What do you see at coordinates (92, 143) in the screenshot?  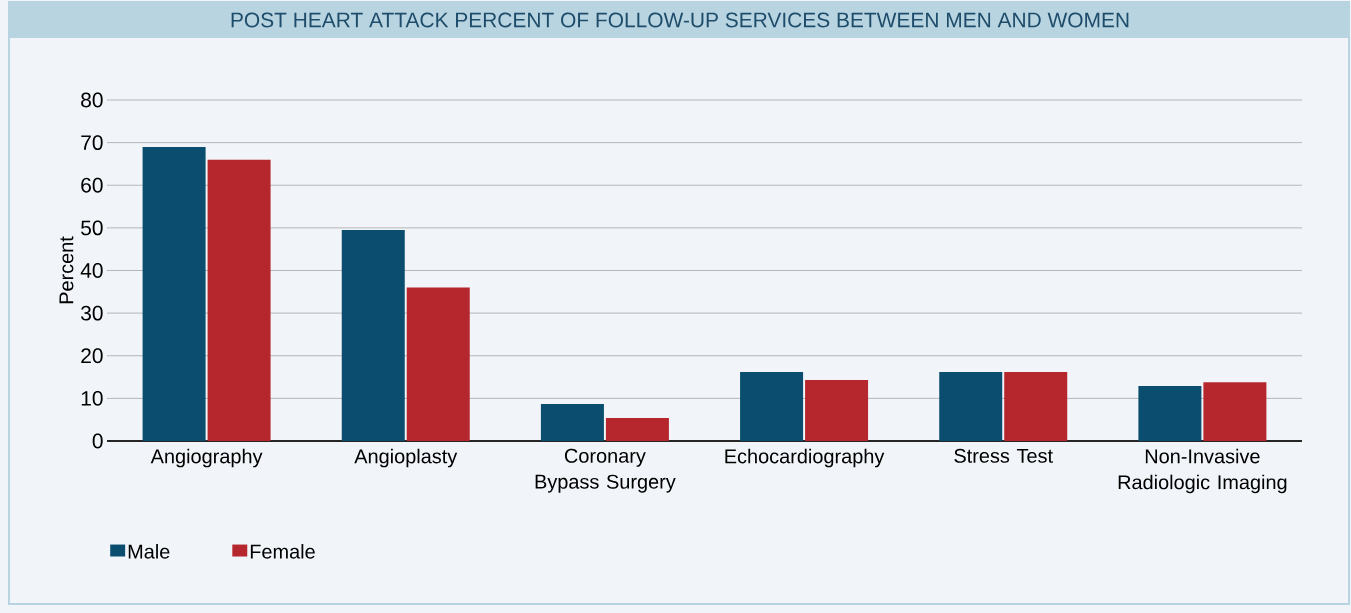 I see `y-tick-label: 70` at bounding box center [92, 143].